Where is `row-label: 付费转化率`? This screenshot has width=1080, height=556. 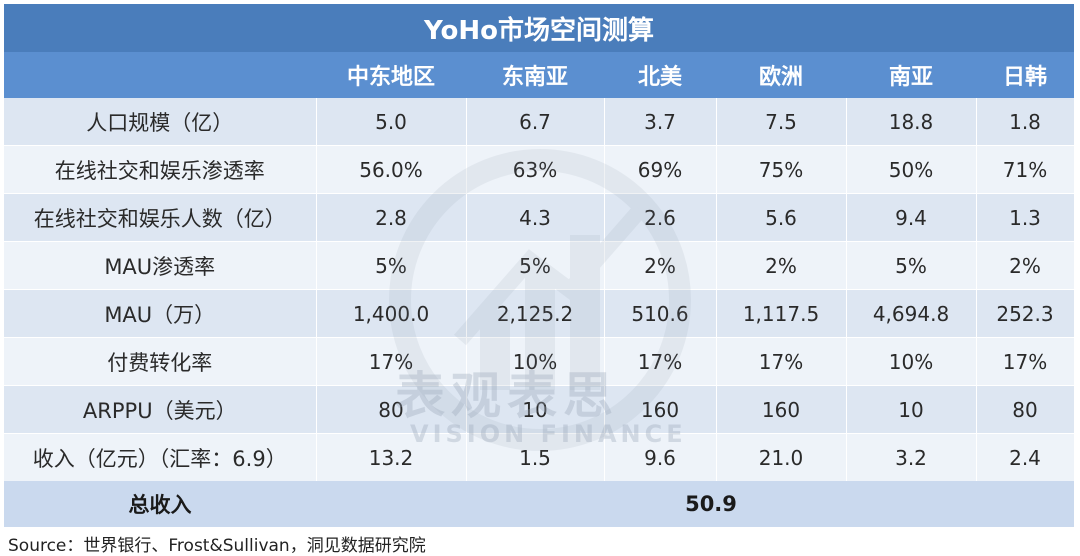
row-label: 付费转化率 is located at coordinates (160, 361).